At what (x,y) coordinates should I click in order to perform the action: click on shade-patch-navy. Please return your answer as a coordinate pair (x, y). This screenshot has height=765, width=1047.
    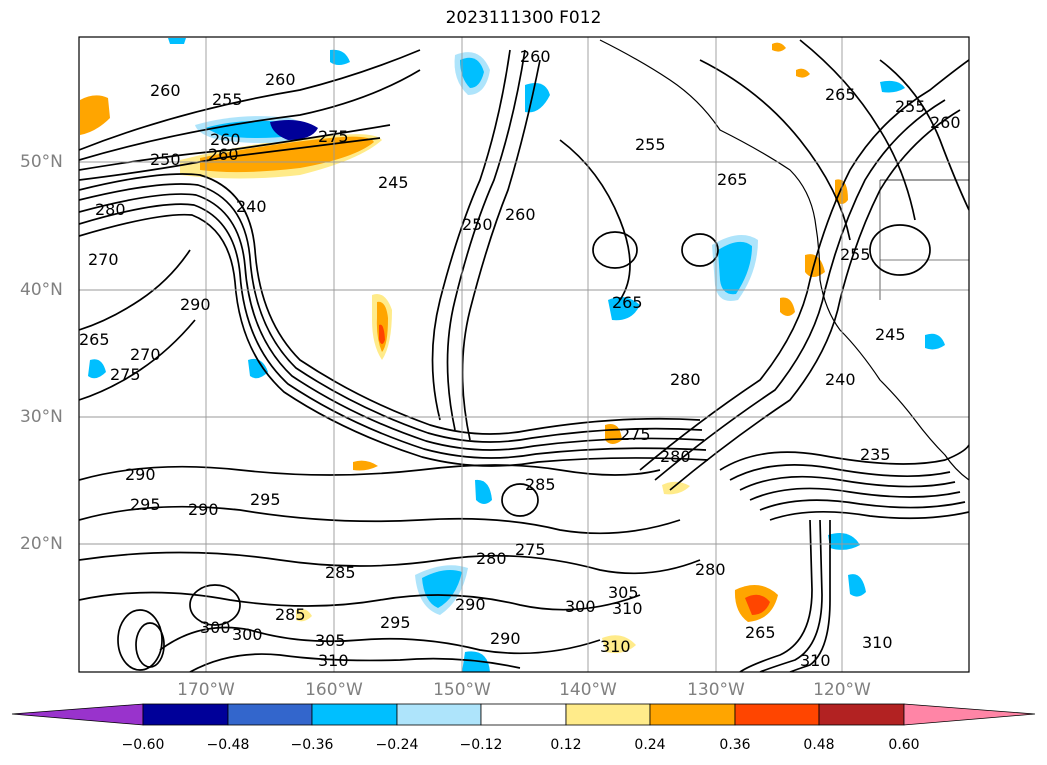
    Looking at the image, I should click on (294, 130).